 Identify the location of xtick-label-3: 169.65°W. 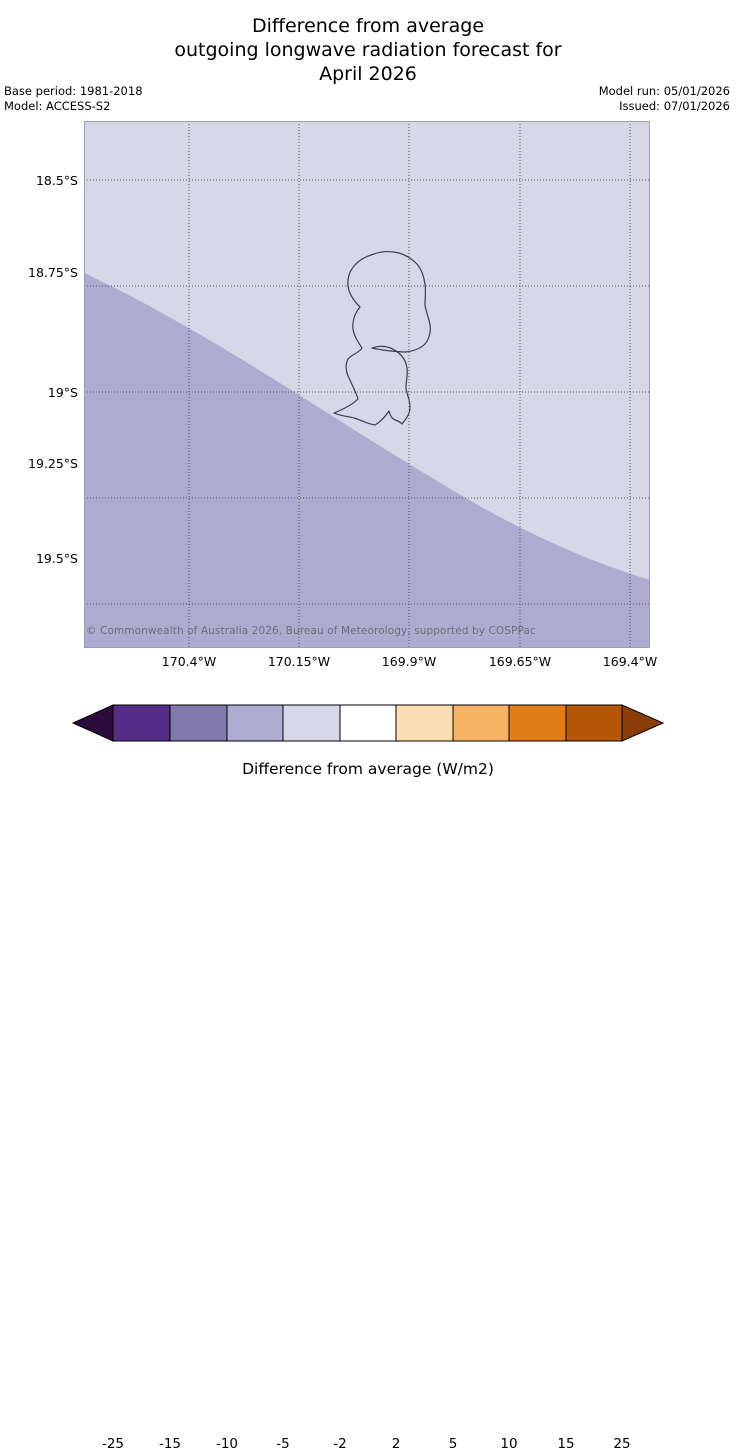
(520, 661).